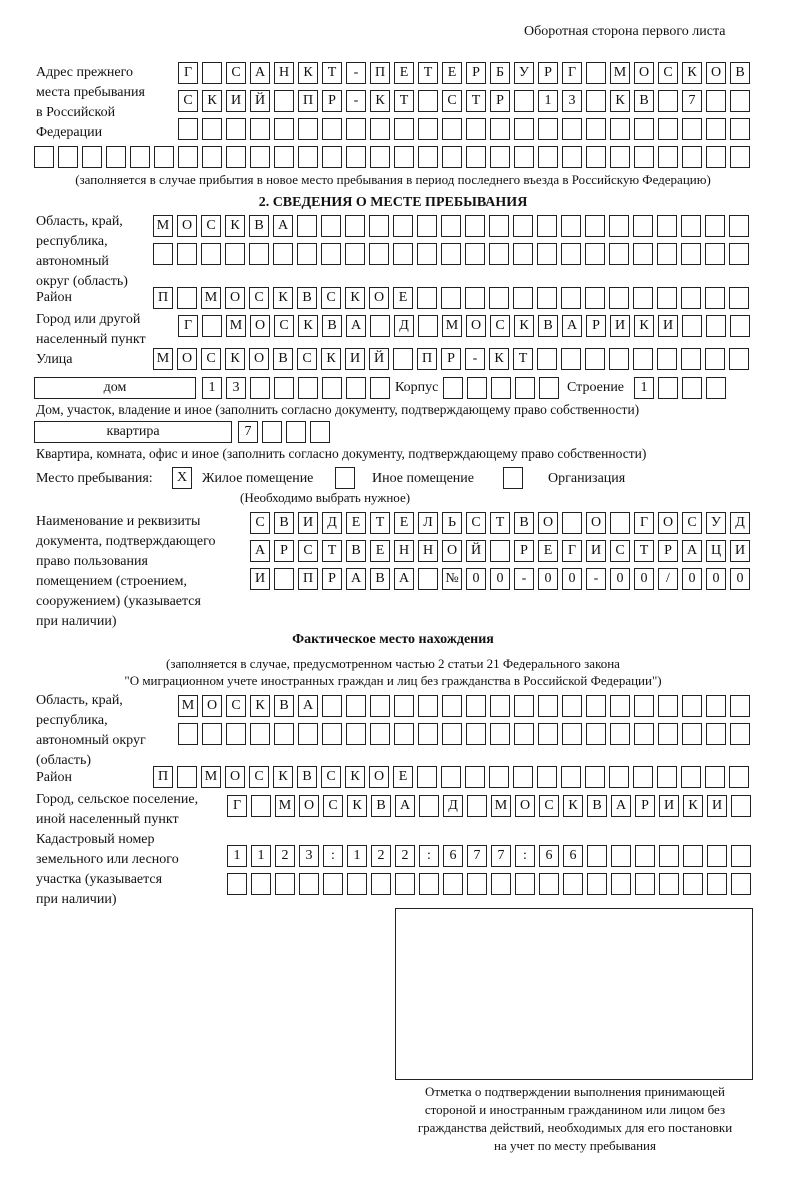 The width and height of the screenshot is (800, 1180). What do you see at coordinates (525, 856) in the screenshot?
I see `char-cell: :` at bounding box center [525, 856].